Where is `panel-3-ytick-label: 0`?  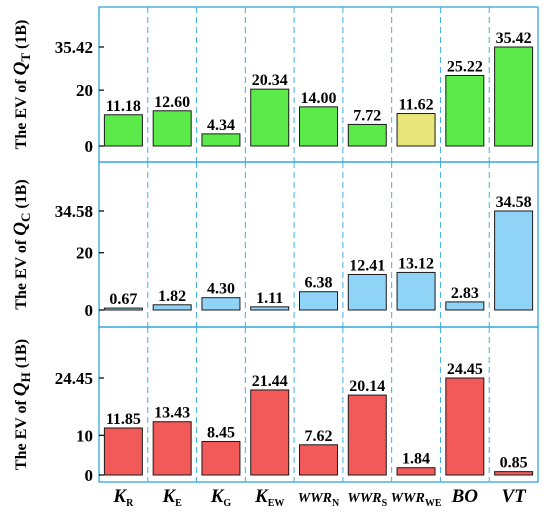
panel-3-ytick-label: 0 is located at coordinates (89, 475).